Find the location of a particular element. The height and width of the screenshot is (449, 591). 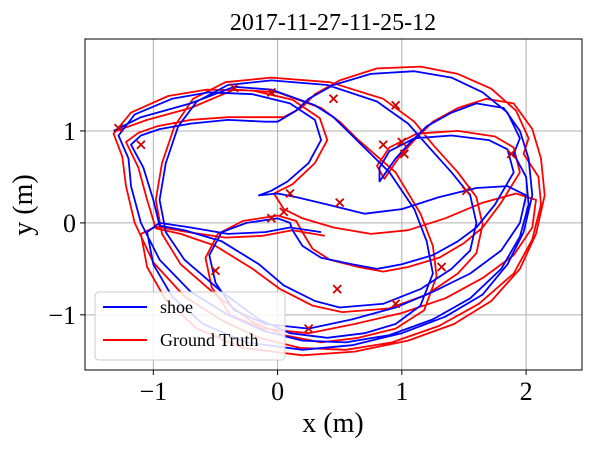

chart-title: 2017-11-27-11-25-12 is located at coordinates (333, 23).